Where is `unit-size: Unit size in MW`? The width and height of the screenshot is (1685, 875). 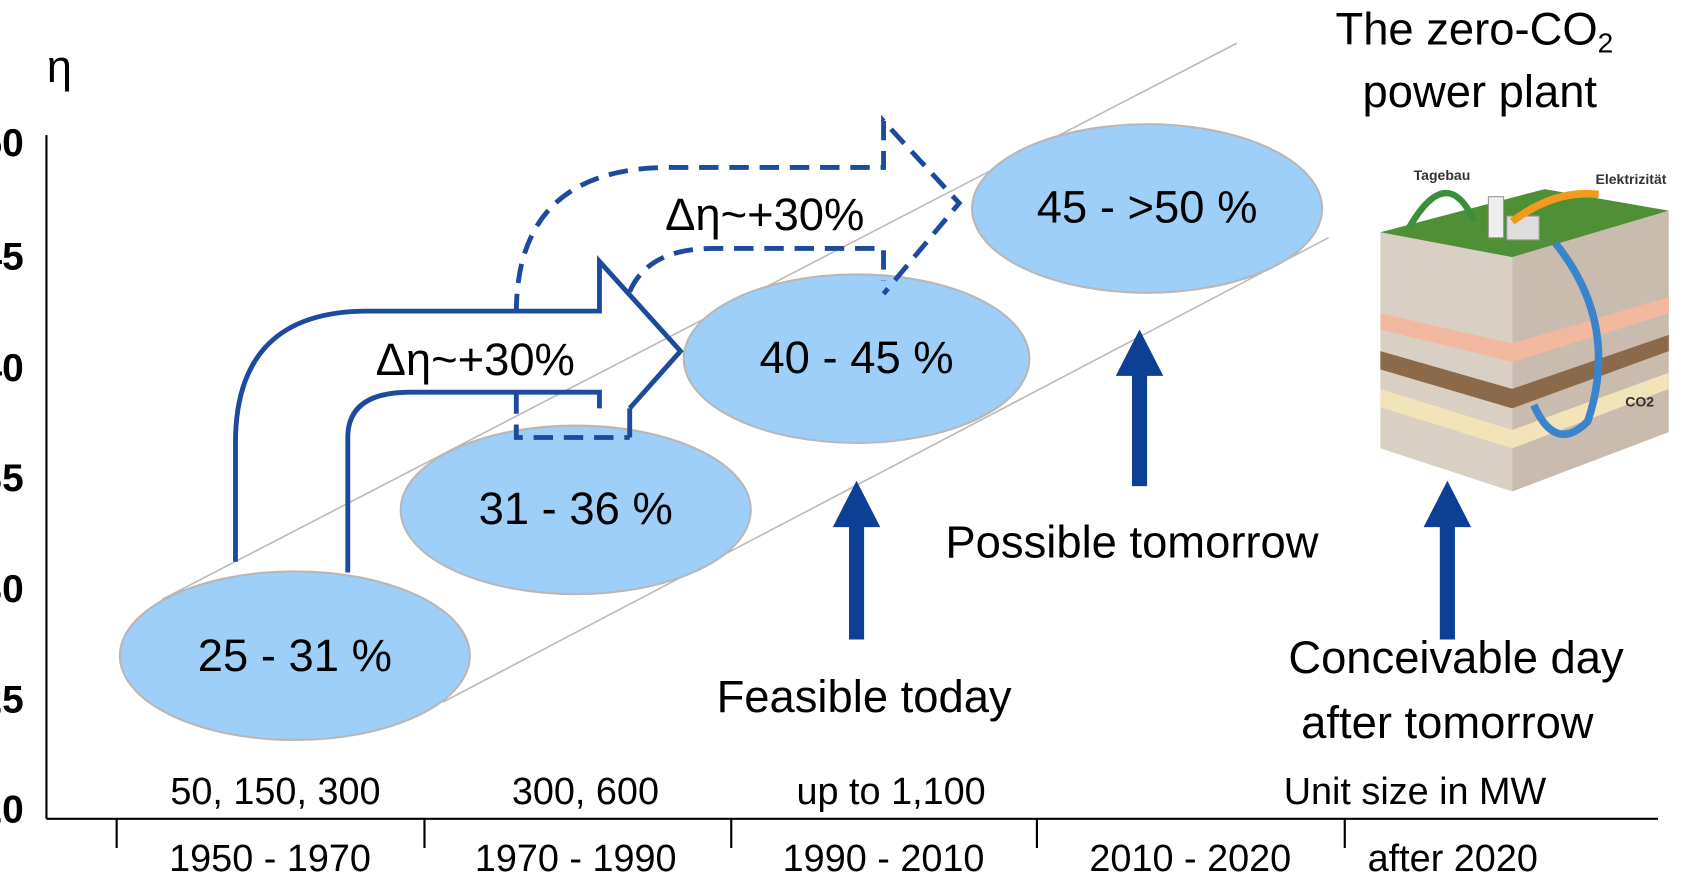 unit-size: Unit size in MW is located at coordinates (1415, 792).